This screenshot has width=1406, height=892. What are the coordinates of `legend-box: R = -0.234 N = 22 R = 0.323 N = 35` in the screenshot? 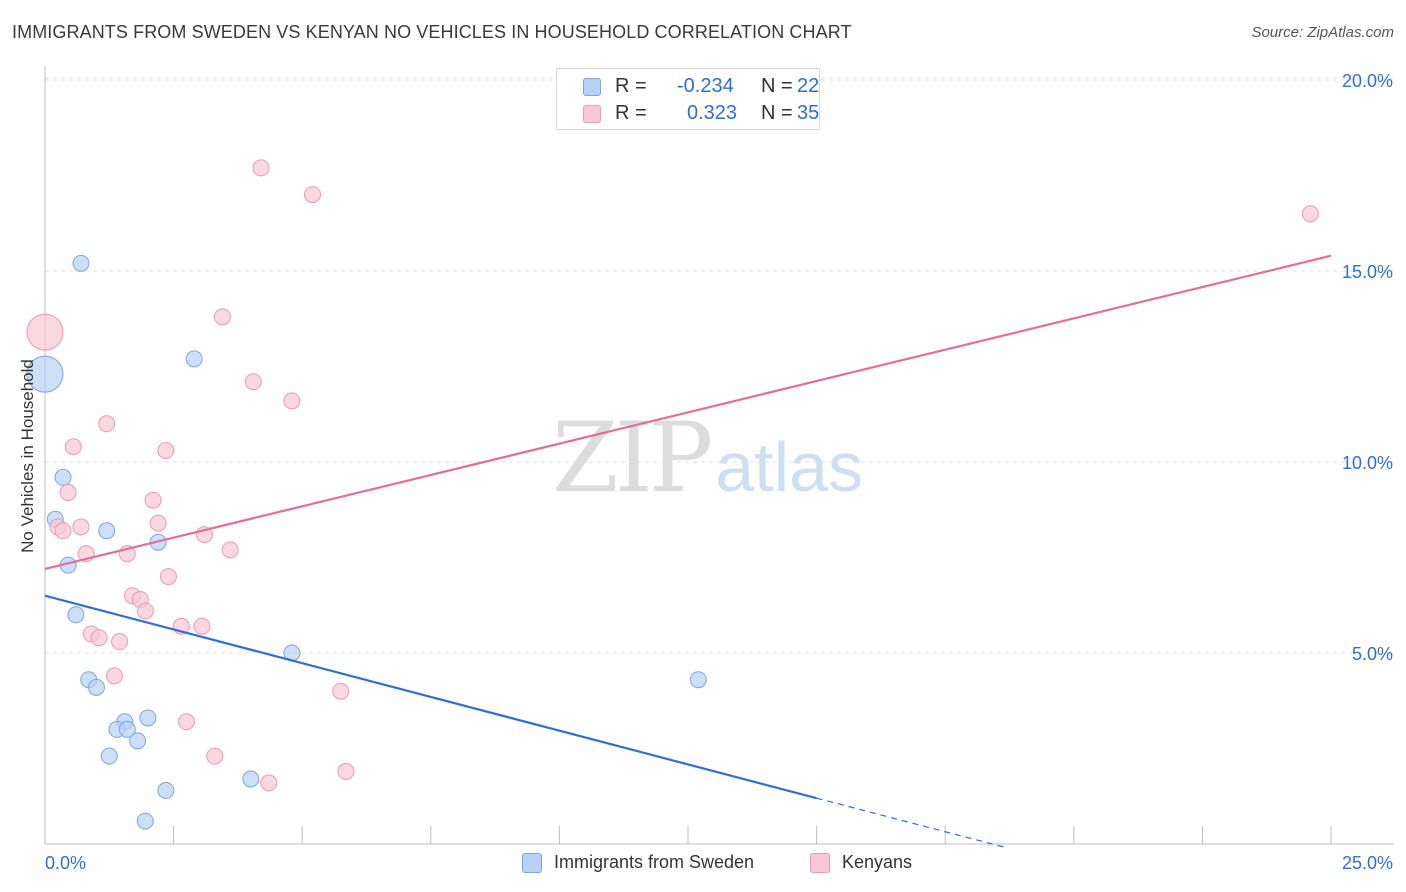 It's located at (688, 99).